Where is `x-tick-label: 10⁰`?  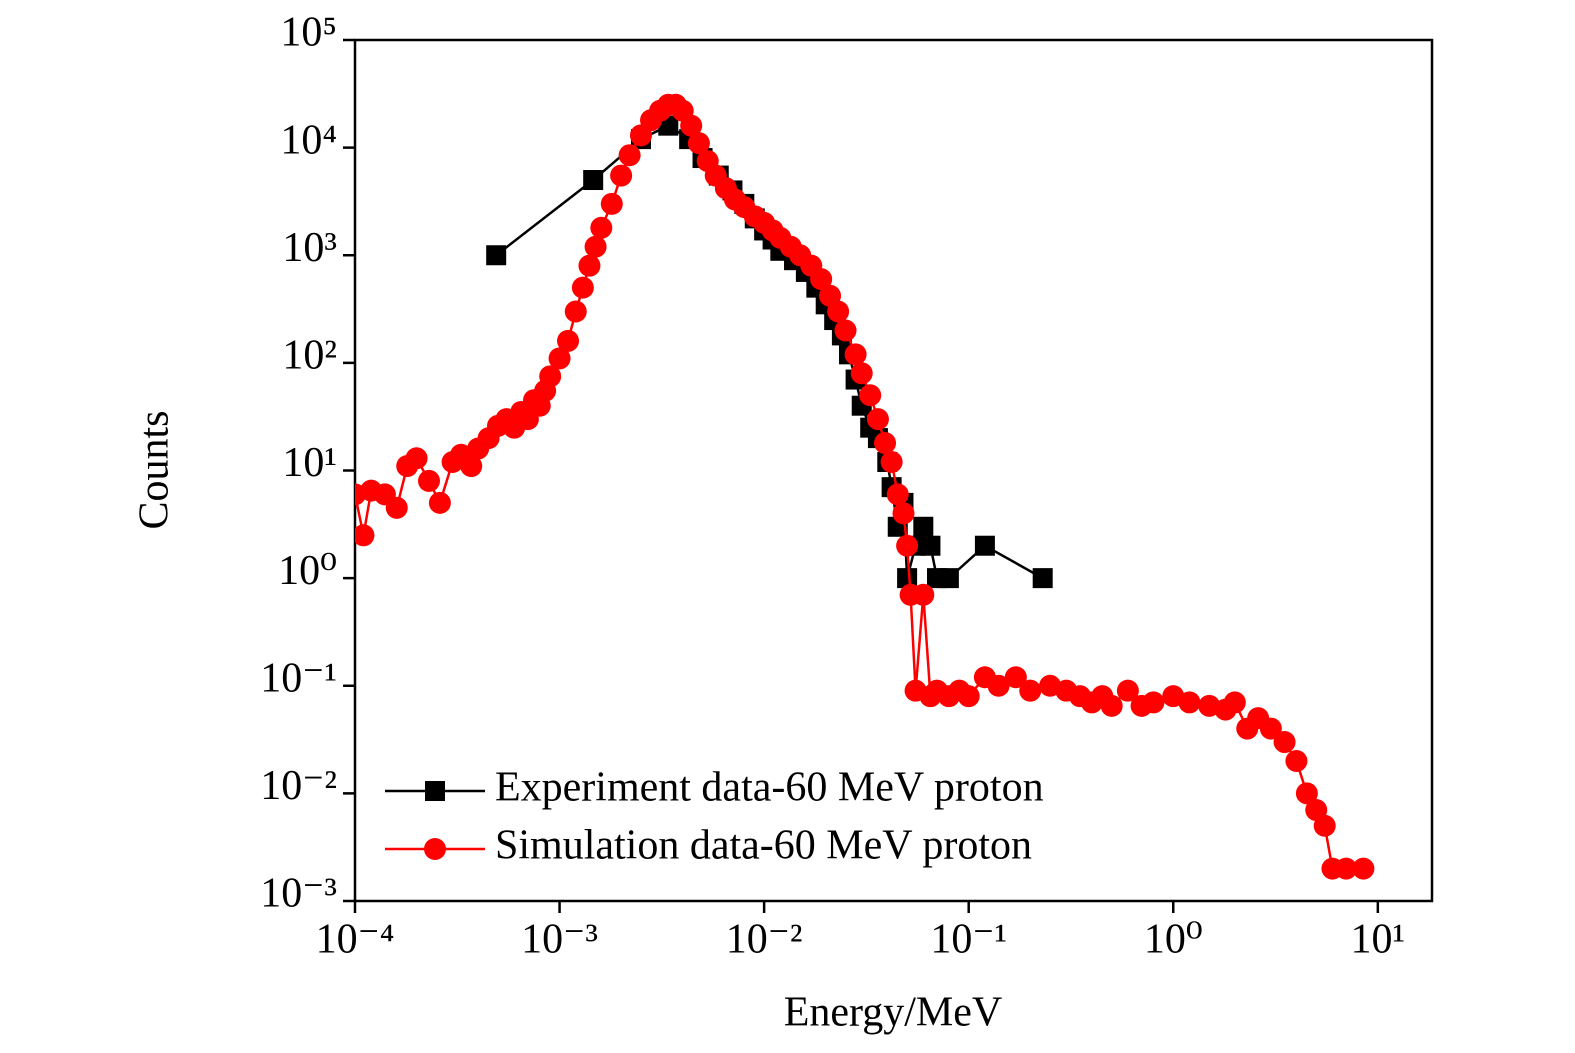
x-tick-label: 10⁰ is located at coordinates (1173, 940).